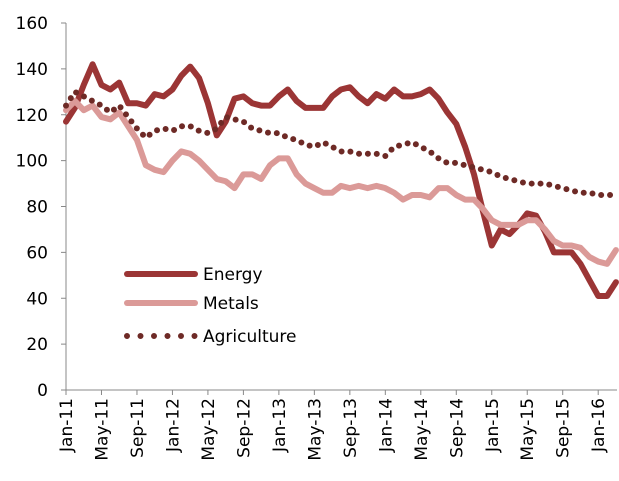 The image size is (619, 481). Describe the element at coordinates (386, 425) in the screenshot. I see `x-tick-label: Jan-14` at that location.